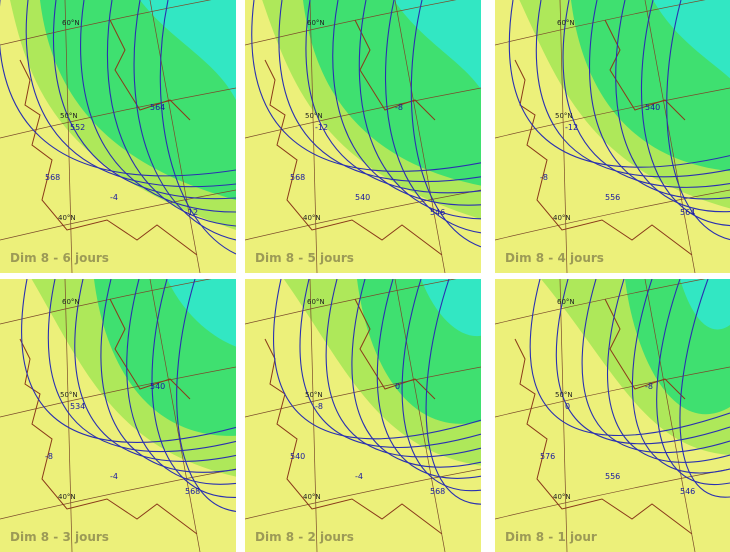 The height and width of the screenshot is (552, 730). I want to click on panel-caption: Dim 8 - 5 jours, so click(304, 258).